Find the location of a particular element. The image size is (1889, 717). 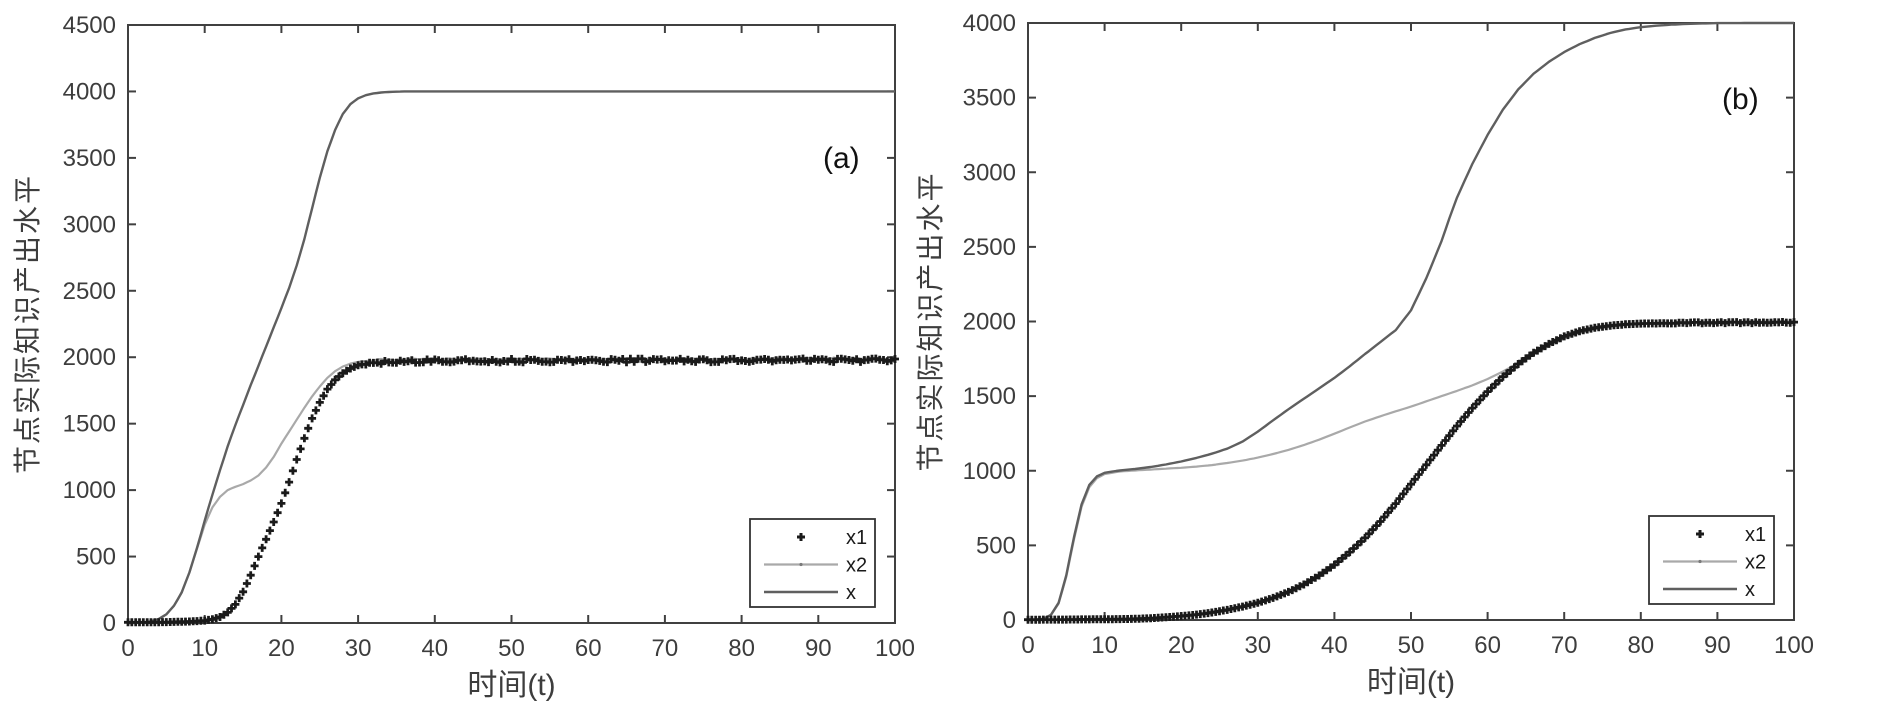

panel-label: (a) is located at coordinates (841, 158).